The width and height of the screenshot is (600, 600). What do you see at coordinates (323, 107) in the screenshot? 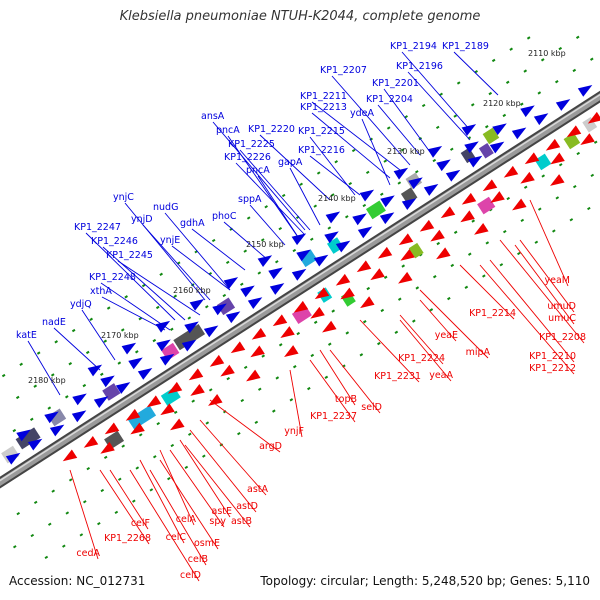
I see `forward-gene-label: KP1_2213` at bounding box center [323, 107].